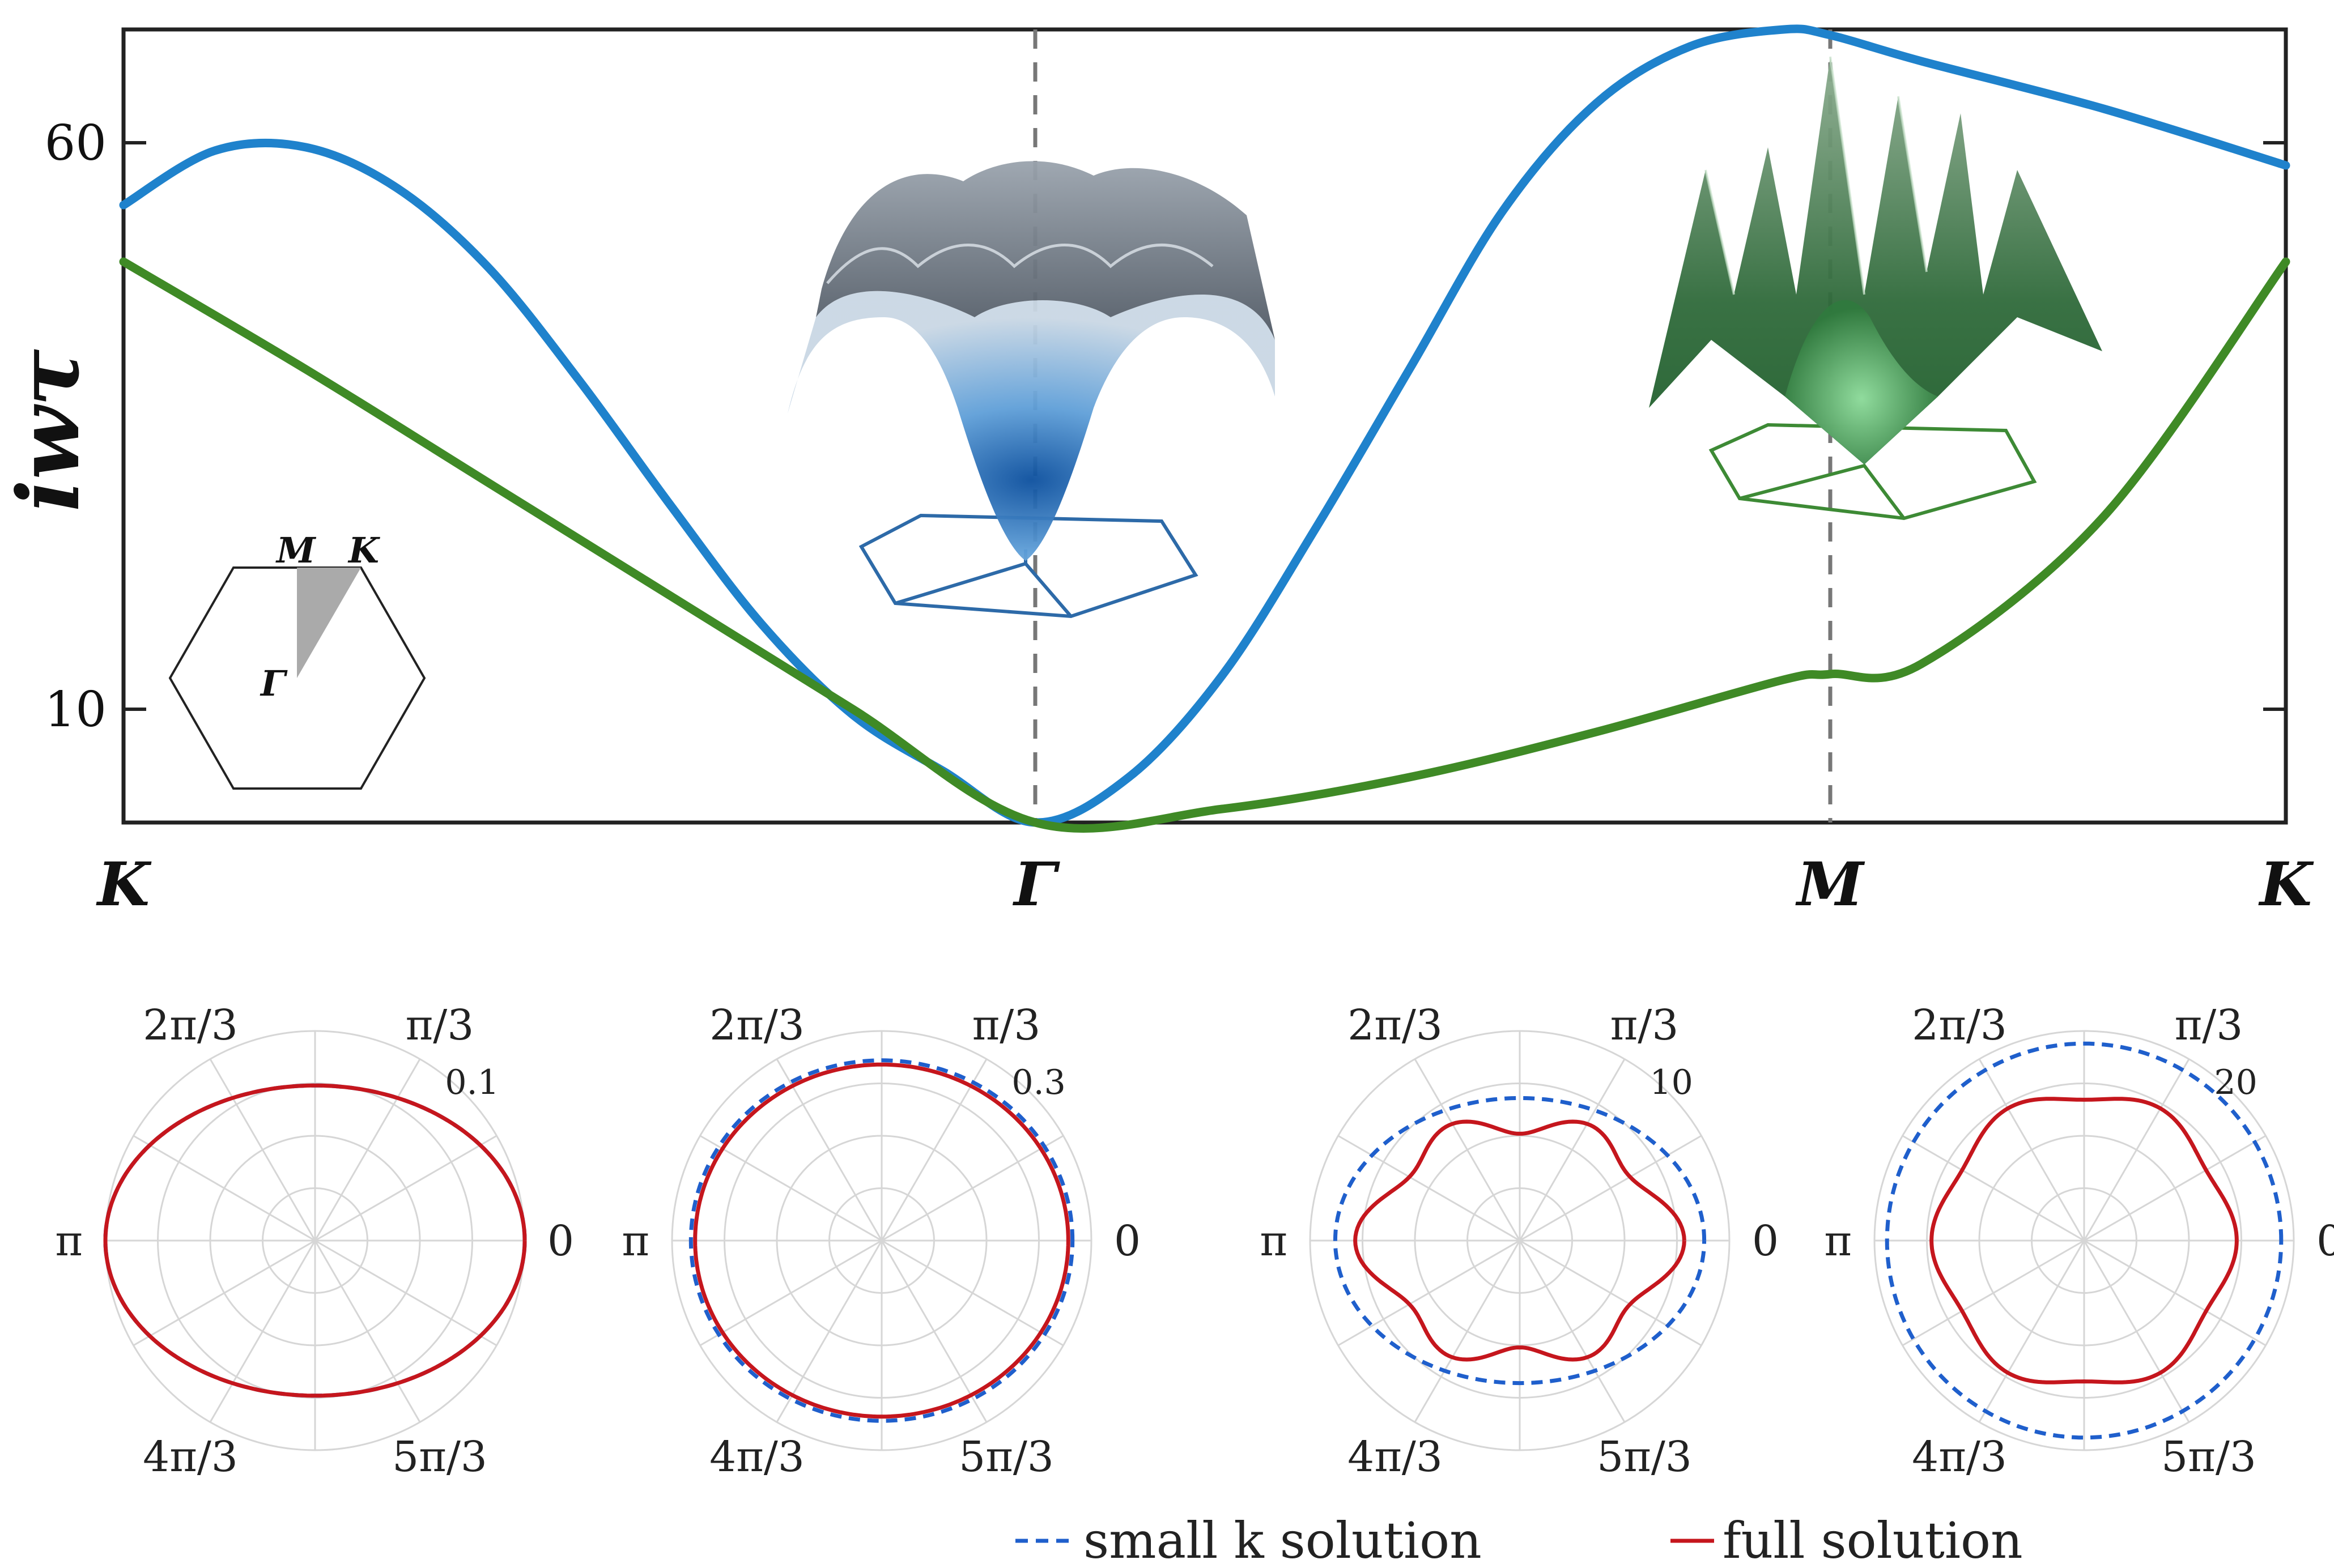 The height and width of the screenshot is (1568, 2334). What do you see at coordinates (1519, 1540) in the screenshot?
I see `legend: small k solution full solution` at bounding box center [1519, 1540].